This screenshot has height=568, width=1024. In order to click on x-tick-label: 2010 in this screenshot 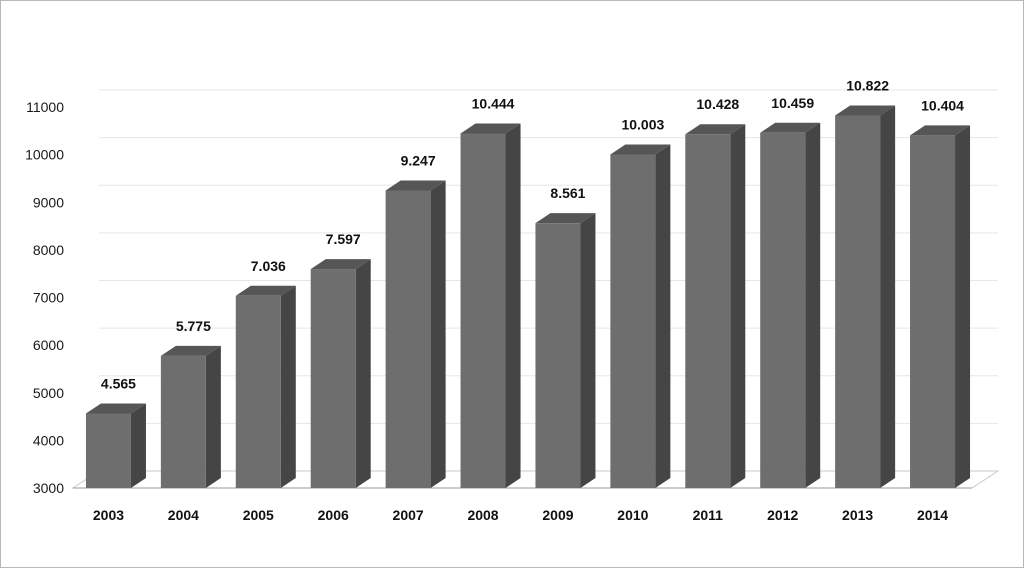, I will do `click(632, 515)`.